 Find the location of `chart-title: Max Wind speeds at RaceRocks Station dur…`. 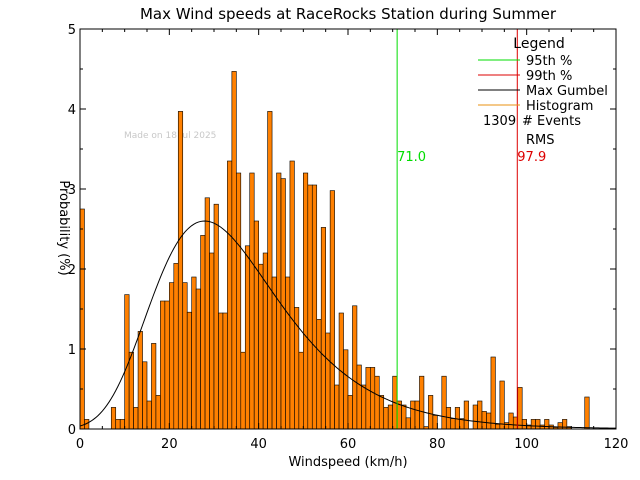

chart-title: Max Wind speeds at RaceRocks Station dur… is located at coordinates (348, 14).